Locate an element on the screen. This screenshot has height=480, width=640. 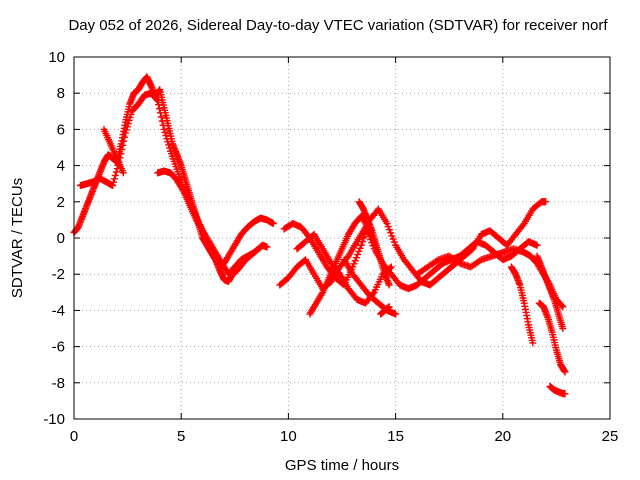
y-tick-label: -4 is located at coordinates (58, 310).